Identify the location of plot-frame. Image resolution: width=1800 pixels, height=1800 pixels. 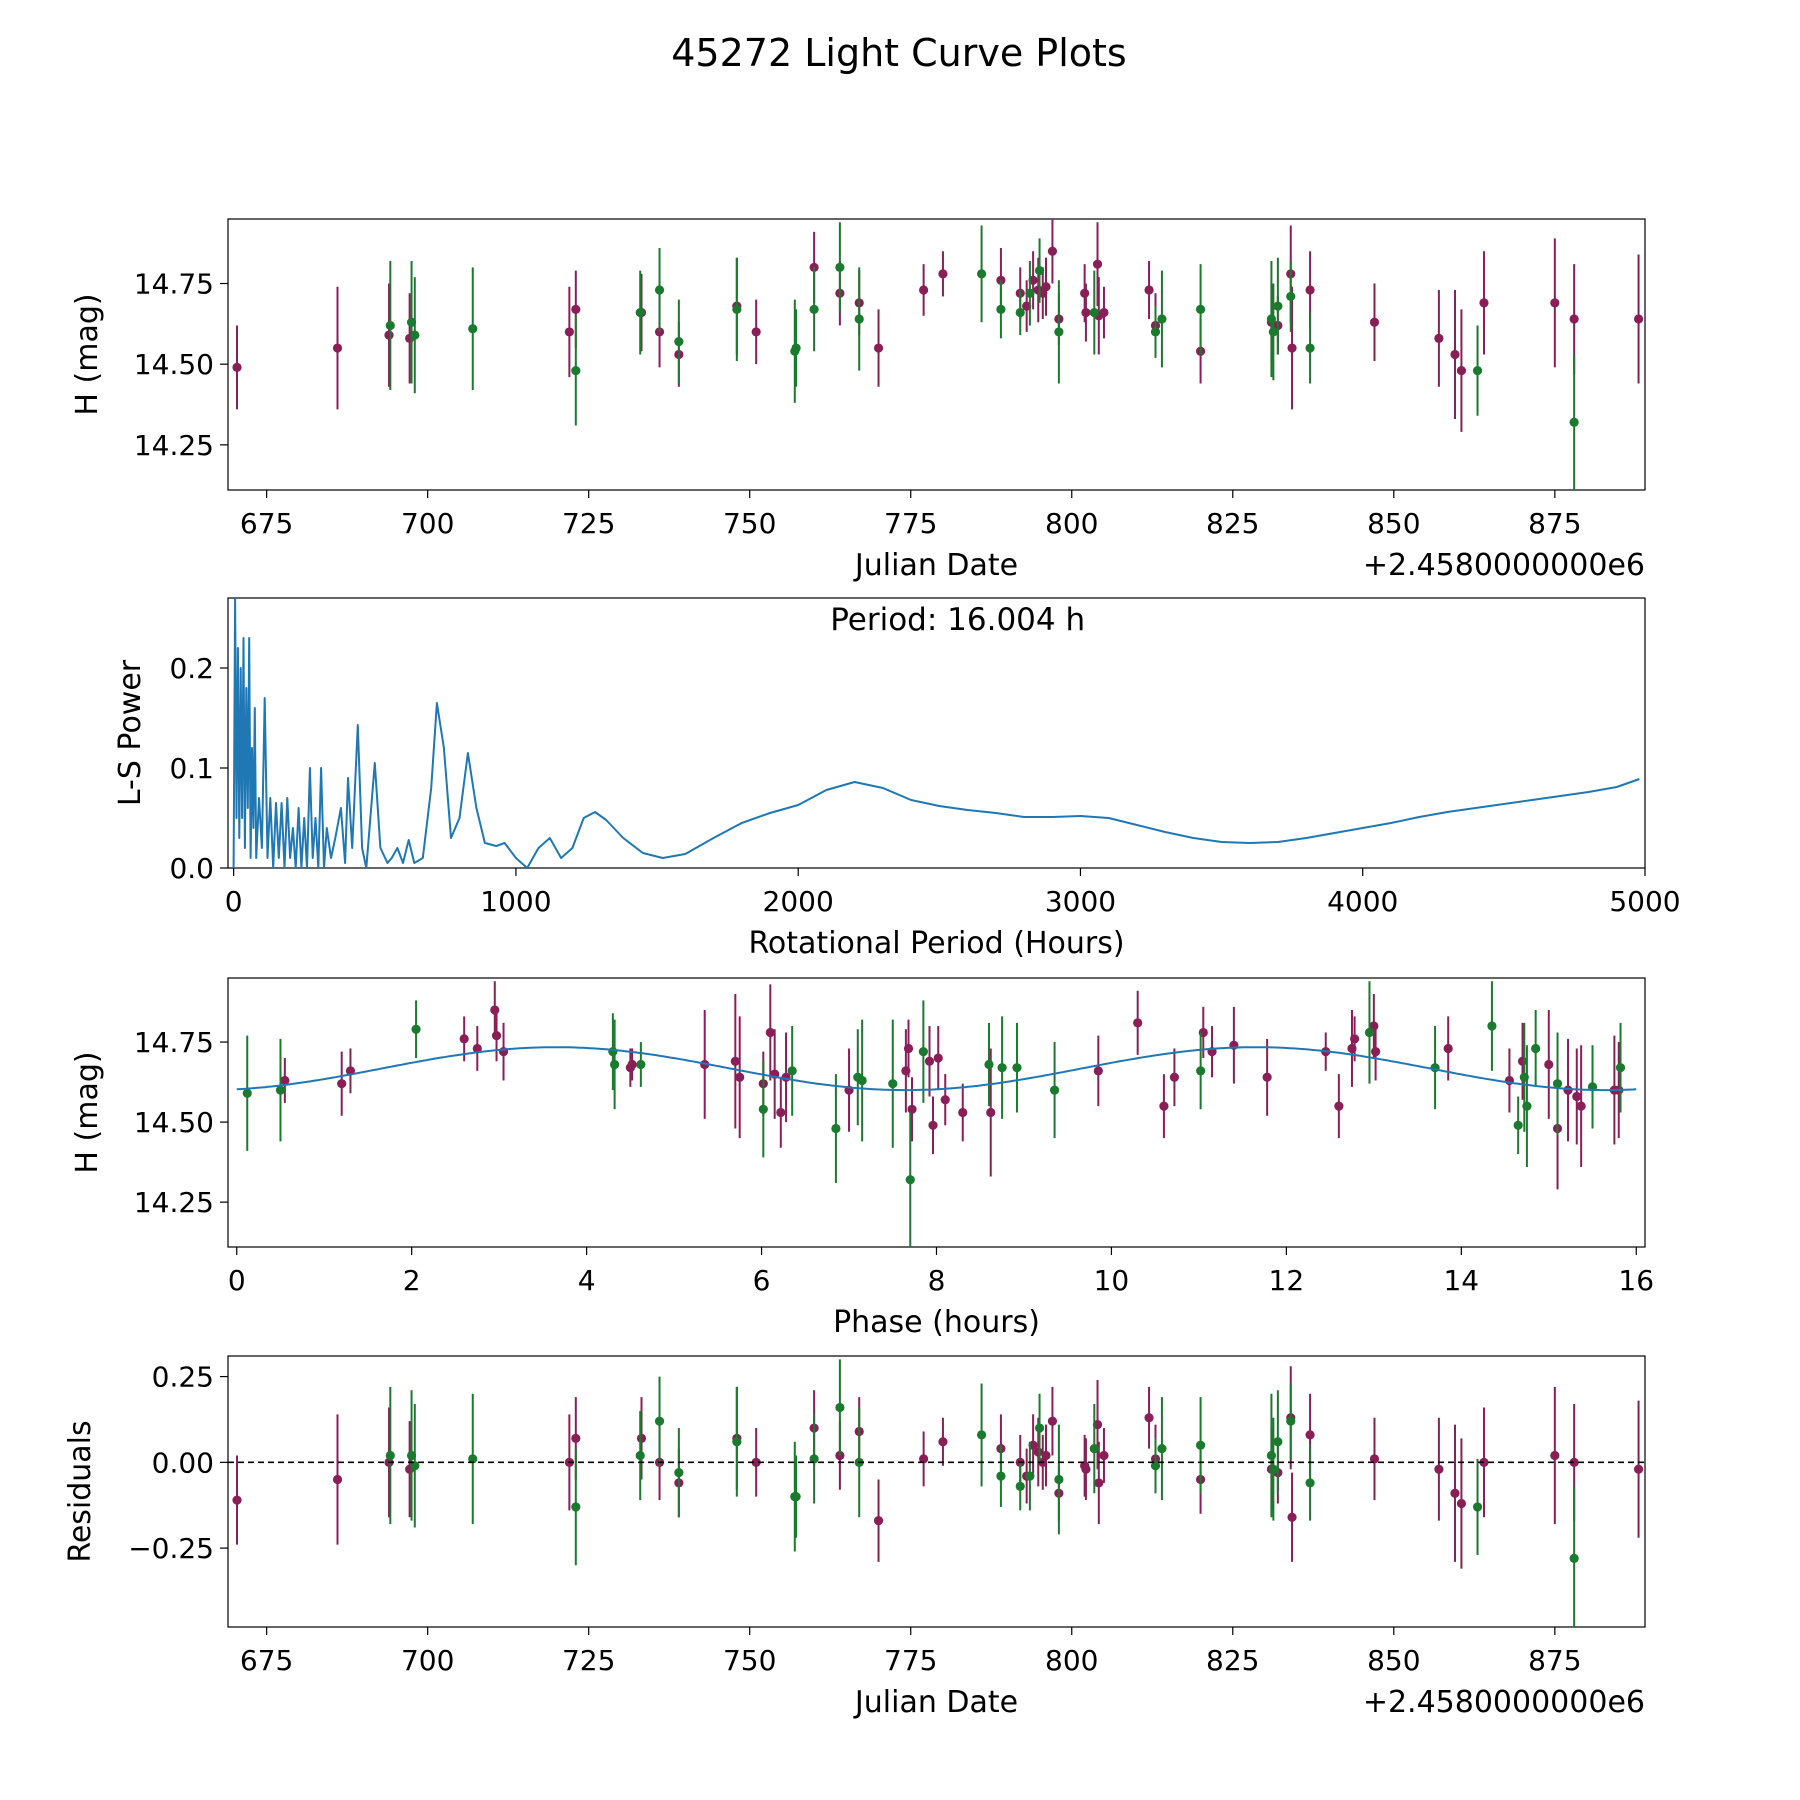
(936, 354).